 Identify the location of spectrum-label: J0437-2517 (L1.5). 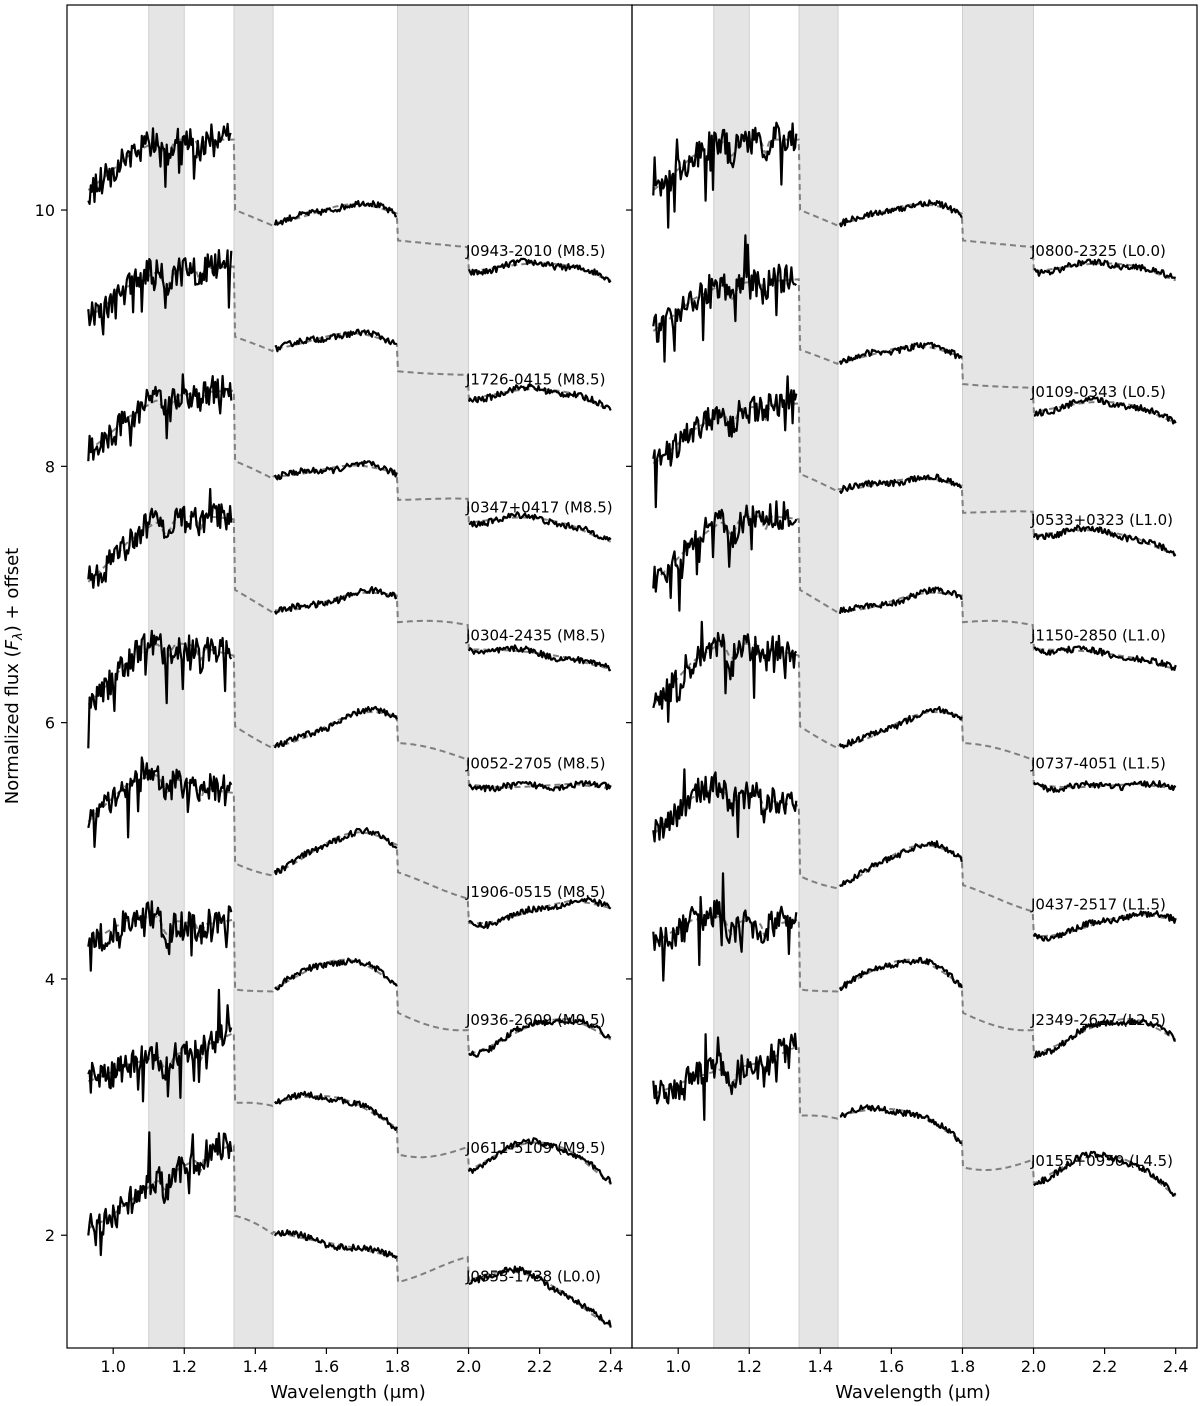
(1098, 905).